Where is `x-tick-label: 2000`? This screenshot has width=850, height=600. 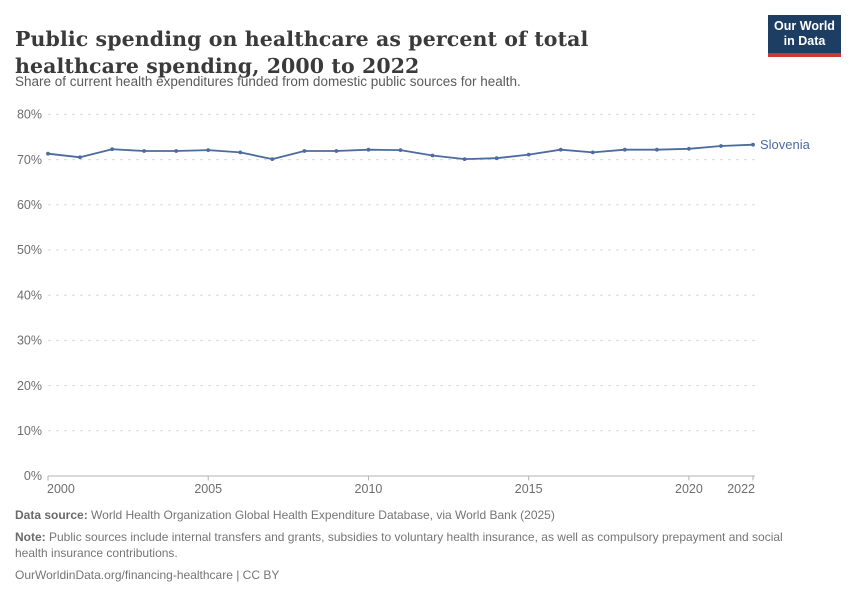
x-tick-label: 2000 is located at coordinates (61, 489).